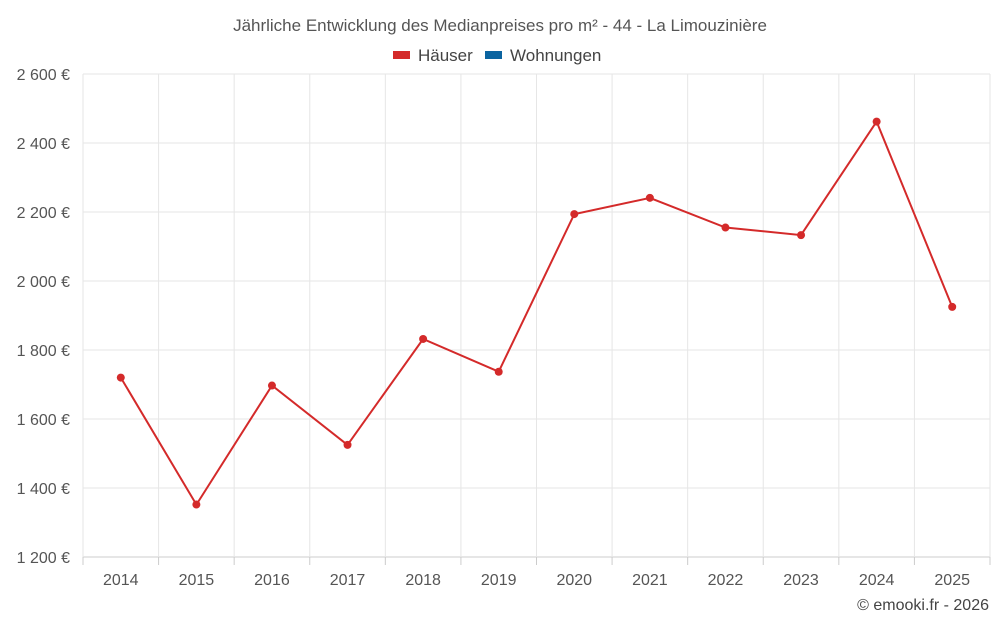  Describe the element at coordinates (801, 580) in the screenshot. I see `x-tick-label: 2023` at that location.